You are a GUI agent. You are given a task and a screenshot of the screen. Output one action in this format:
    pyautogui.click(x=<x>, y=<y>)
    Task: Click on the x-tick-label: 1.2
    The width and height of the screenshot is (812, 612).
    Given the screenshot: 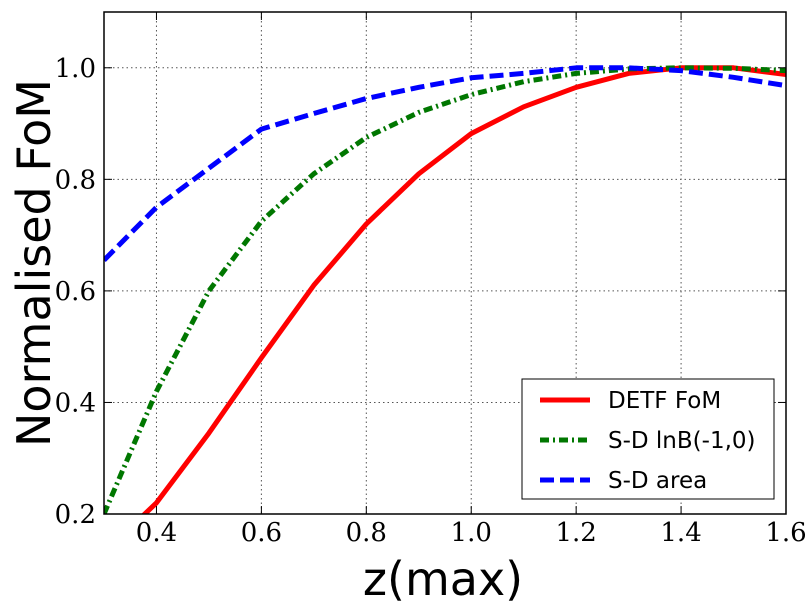 What is the action you would take?
    pyautogui.click(x=575, y=533)
    